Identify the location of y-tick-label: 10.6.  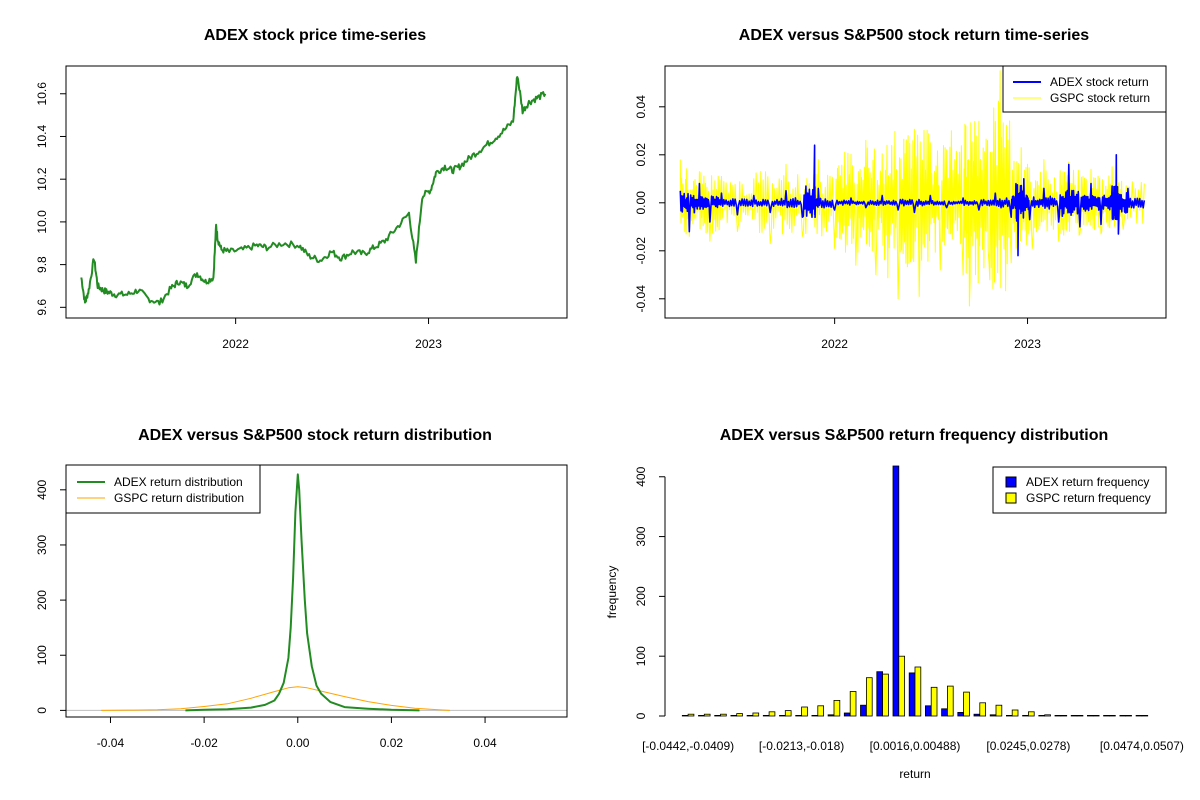
(42, 94).